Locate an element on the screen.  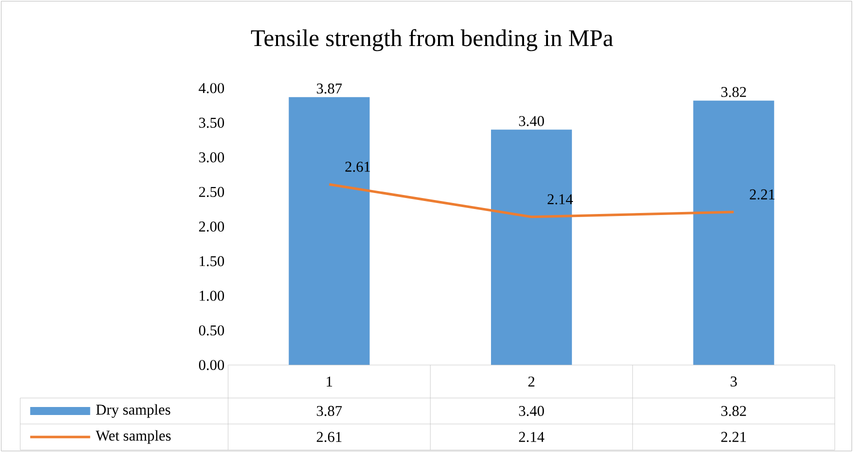
y-tick-label: 0.00 is located at coordinates (211, 365).